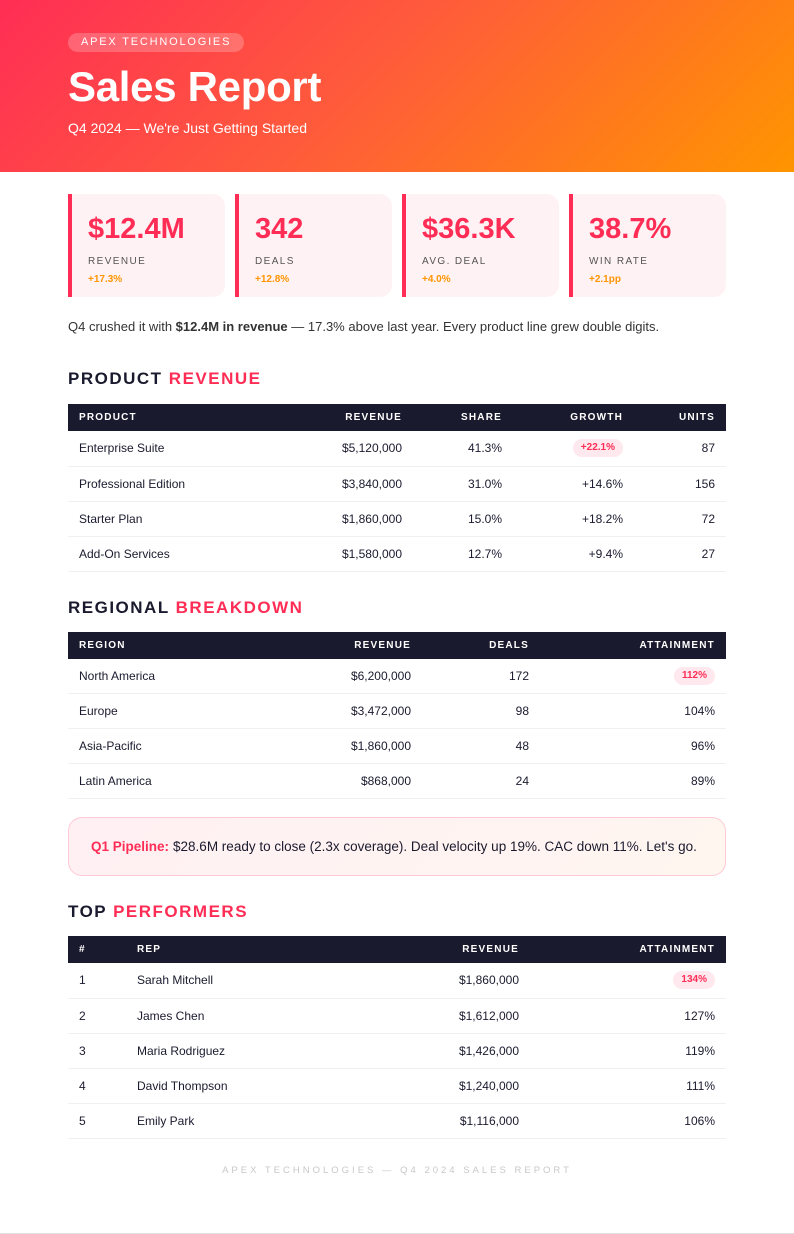 The width and height of the screenshot is (794, 1234). What do you see at coordinates (156, 42) in the screenshot?
I see `company-badge: APEX TECHNOLOGIES` at bounding box center [156, 42].